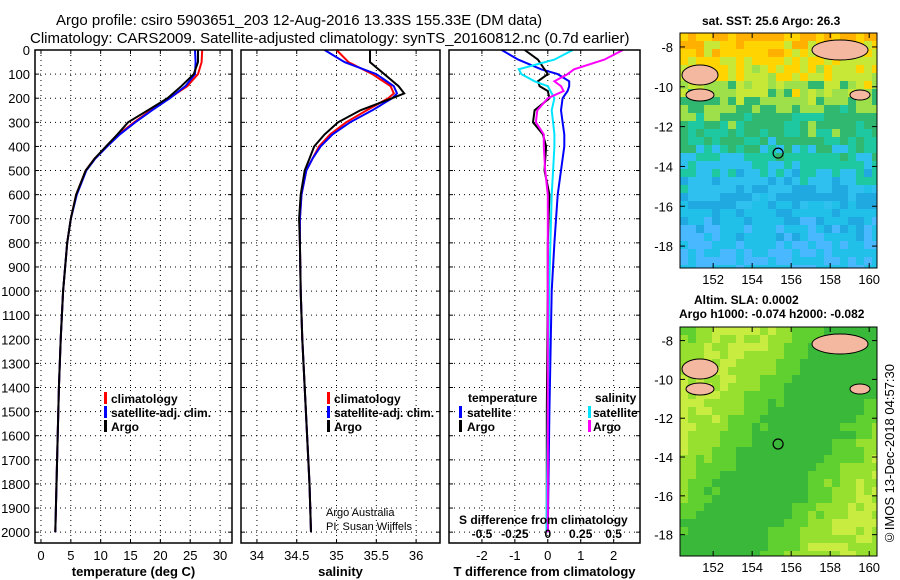 Image resolution: width=900 pixels, height=580 pixels. I want to click on y-tick-label: 1200, so click(15, 339).